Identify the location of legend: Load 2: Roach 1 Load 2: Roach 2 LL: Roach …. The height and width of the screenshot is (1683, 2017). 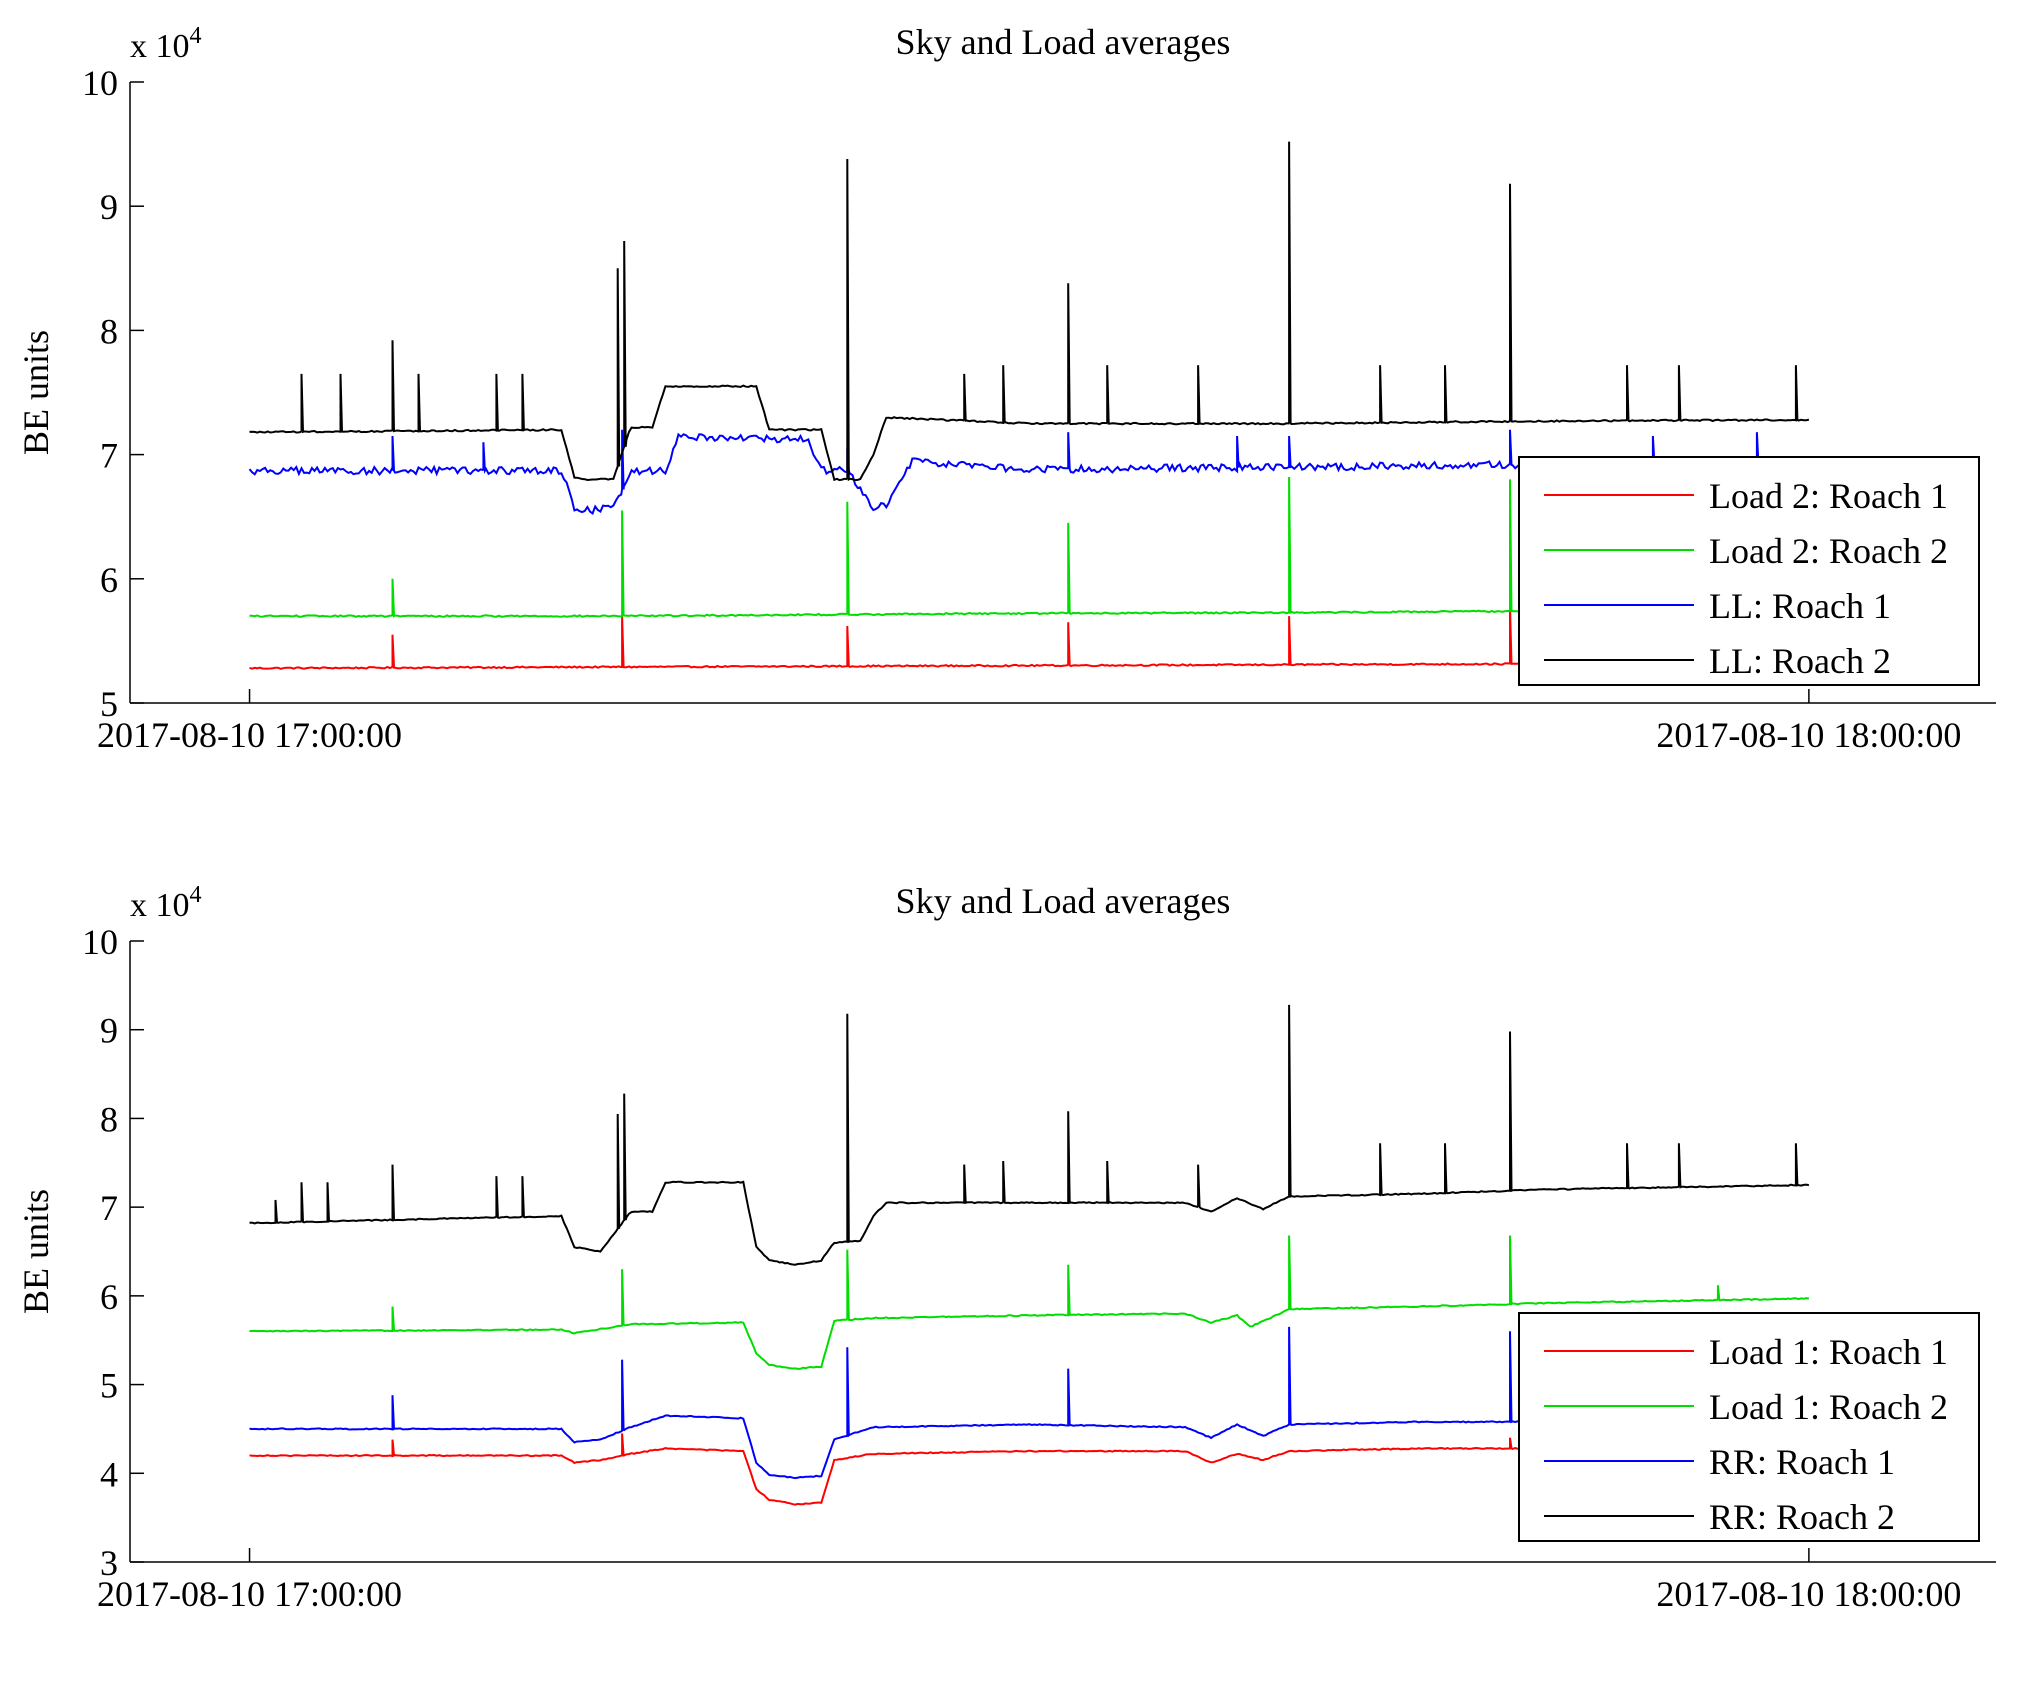
(1749, 571).